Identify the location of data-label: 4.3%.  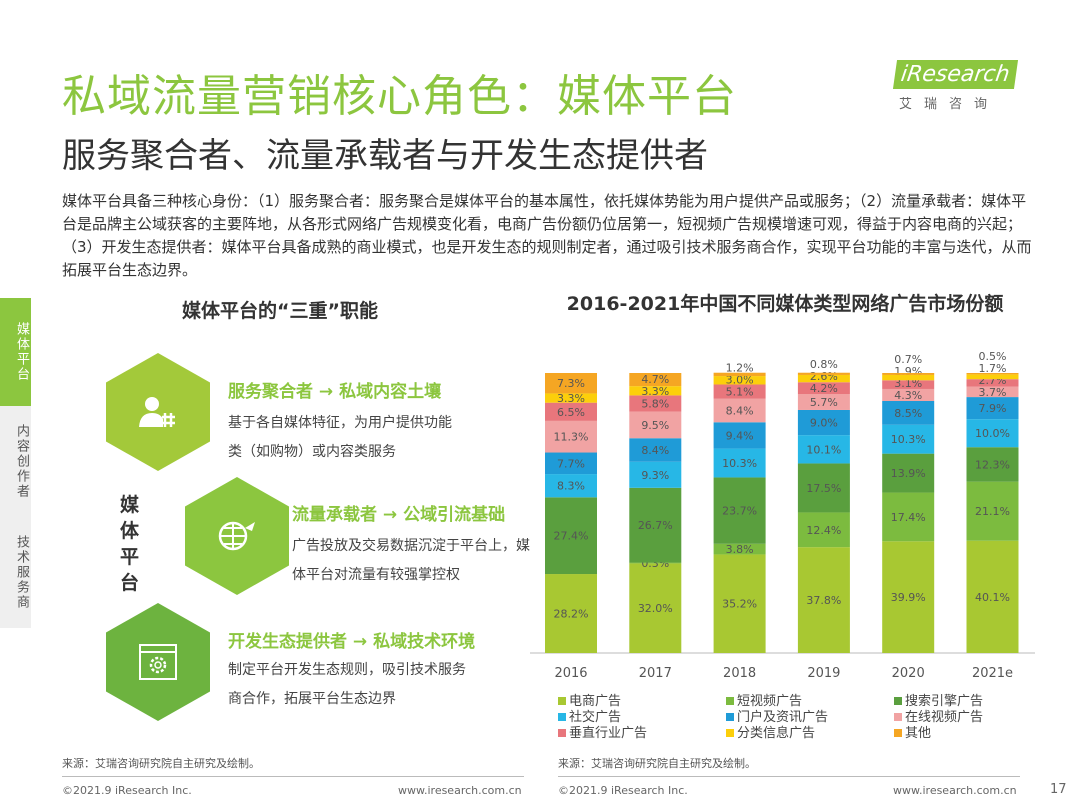
(908, 395).